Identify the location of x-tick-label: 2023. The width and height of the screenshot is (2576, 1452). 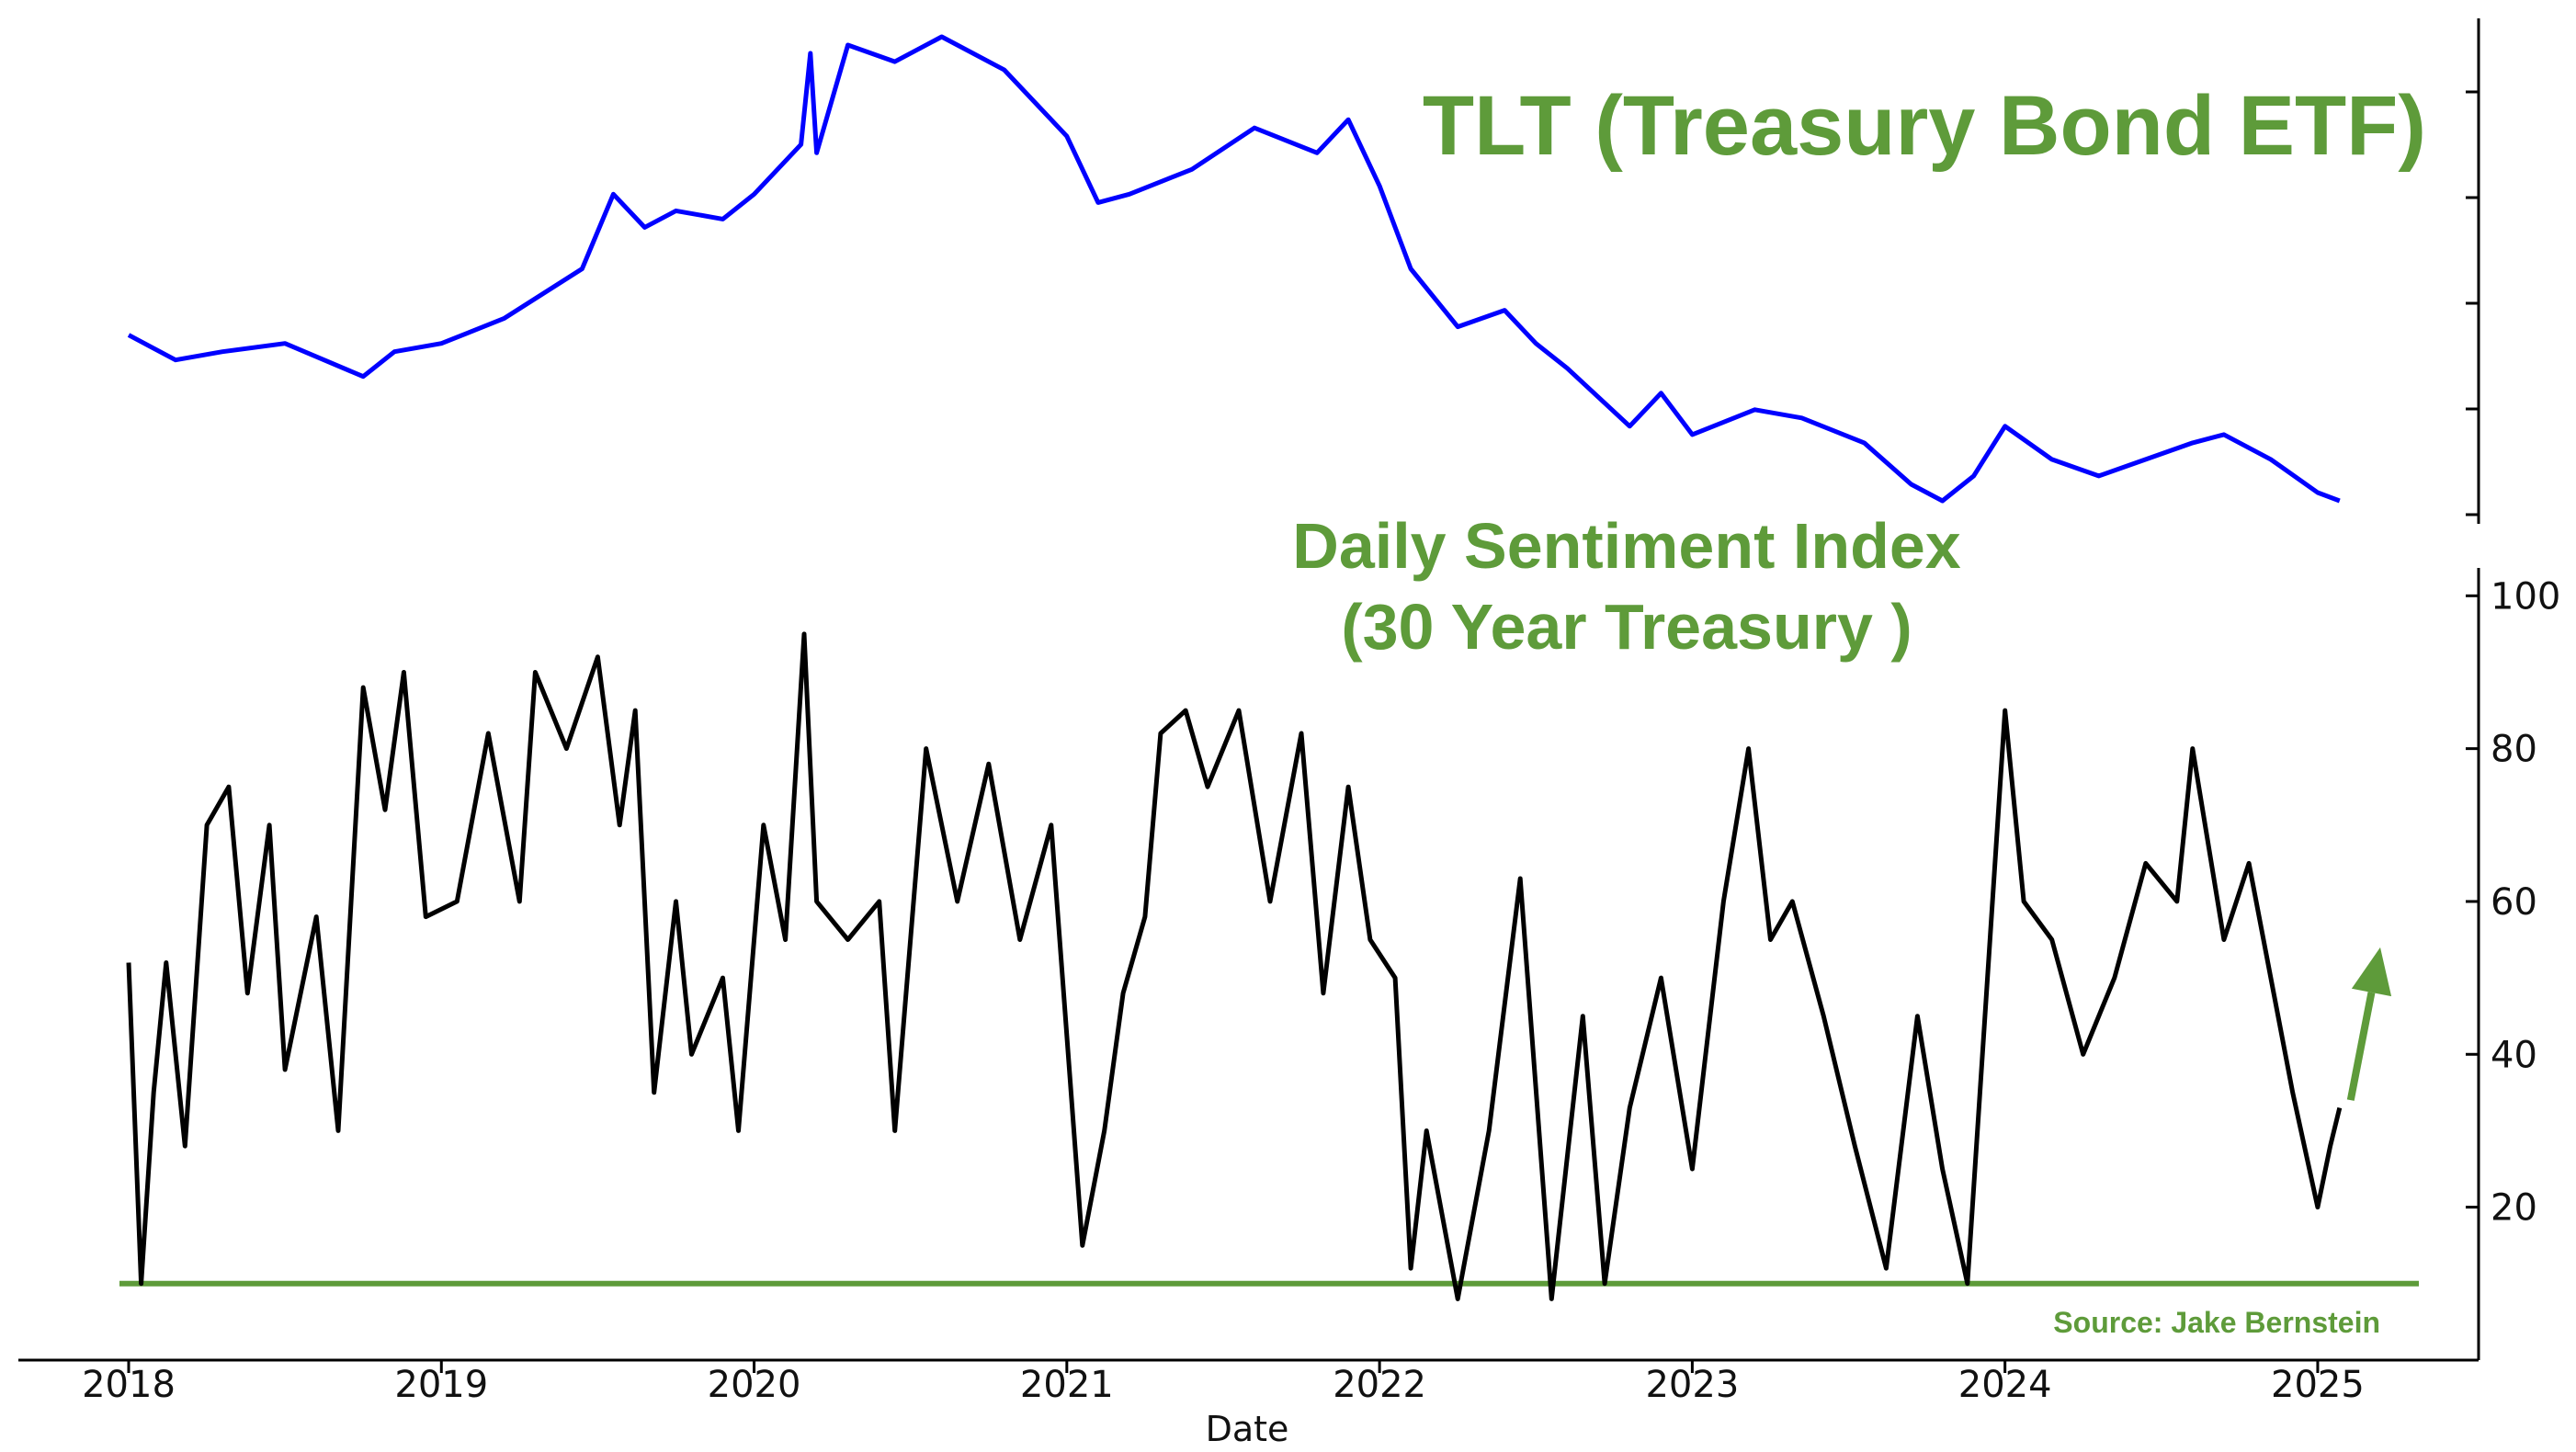
(1692, 1385).